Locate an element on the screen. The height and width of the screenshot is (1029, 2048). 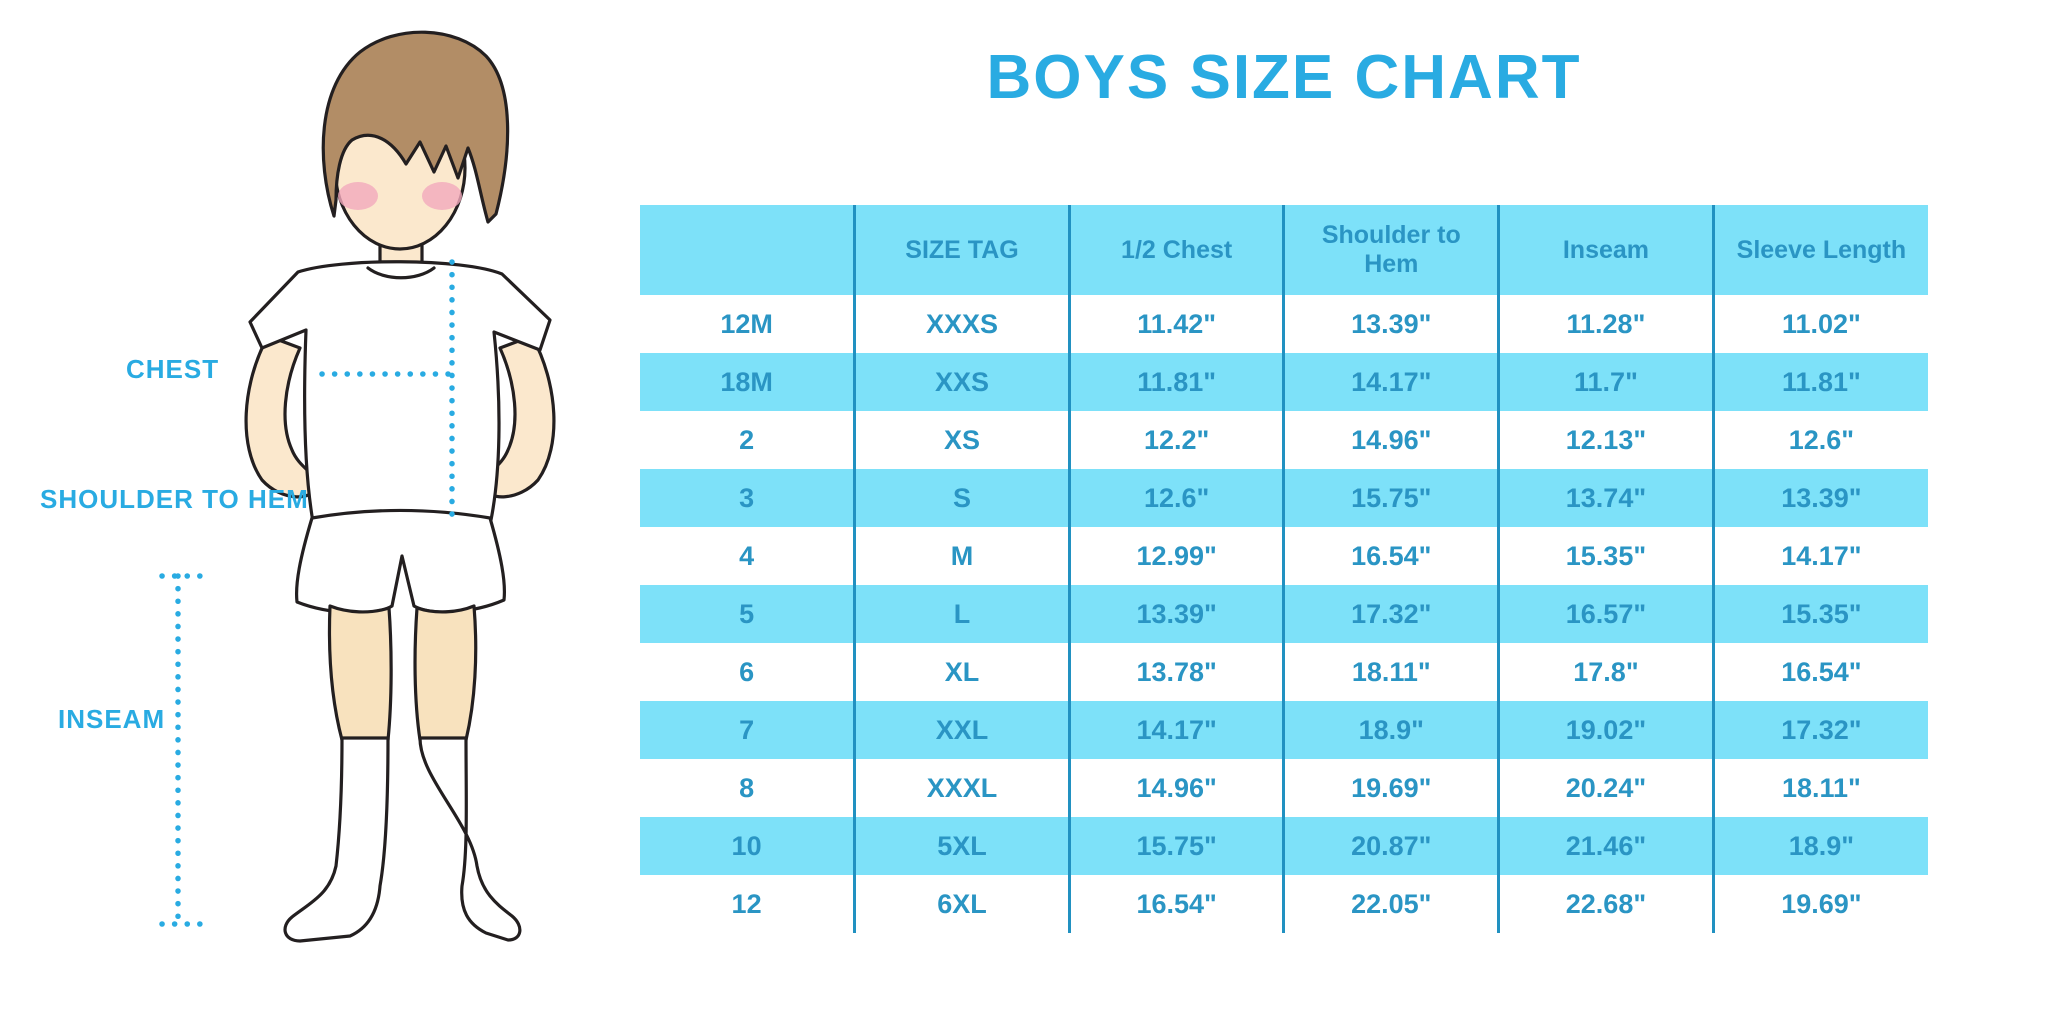
header-cell-sleeve-length: Sleeve Length is located at coordinates (1819, 250).